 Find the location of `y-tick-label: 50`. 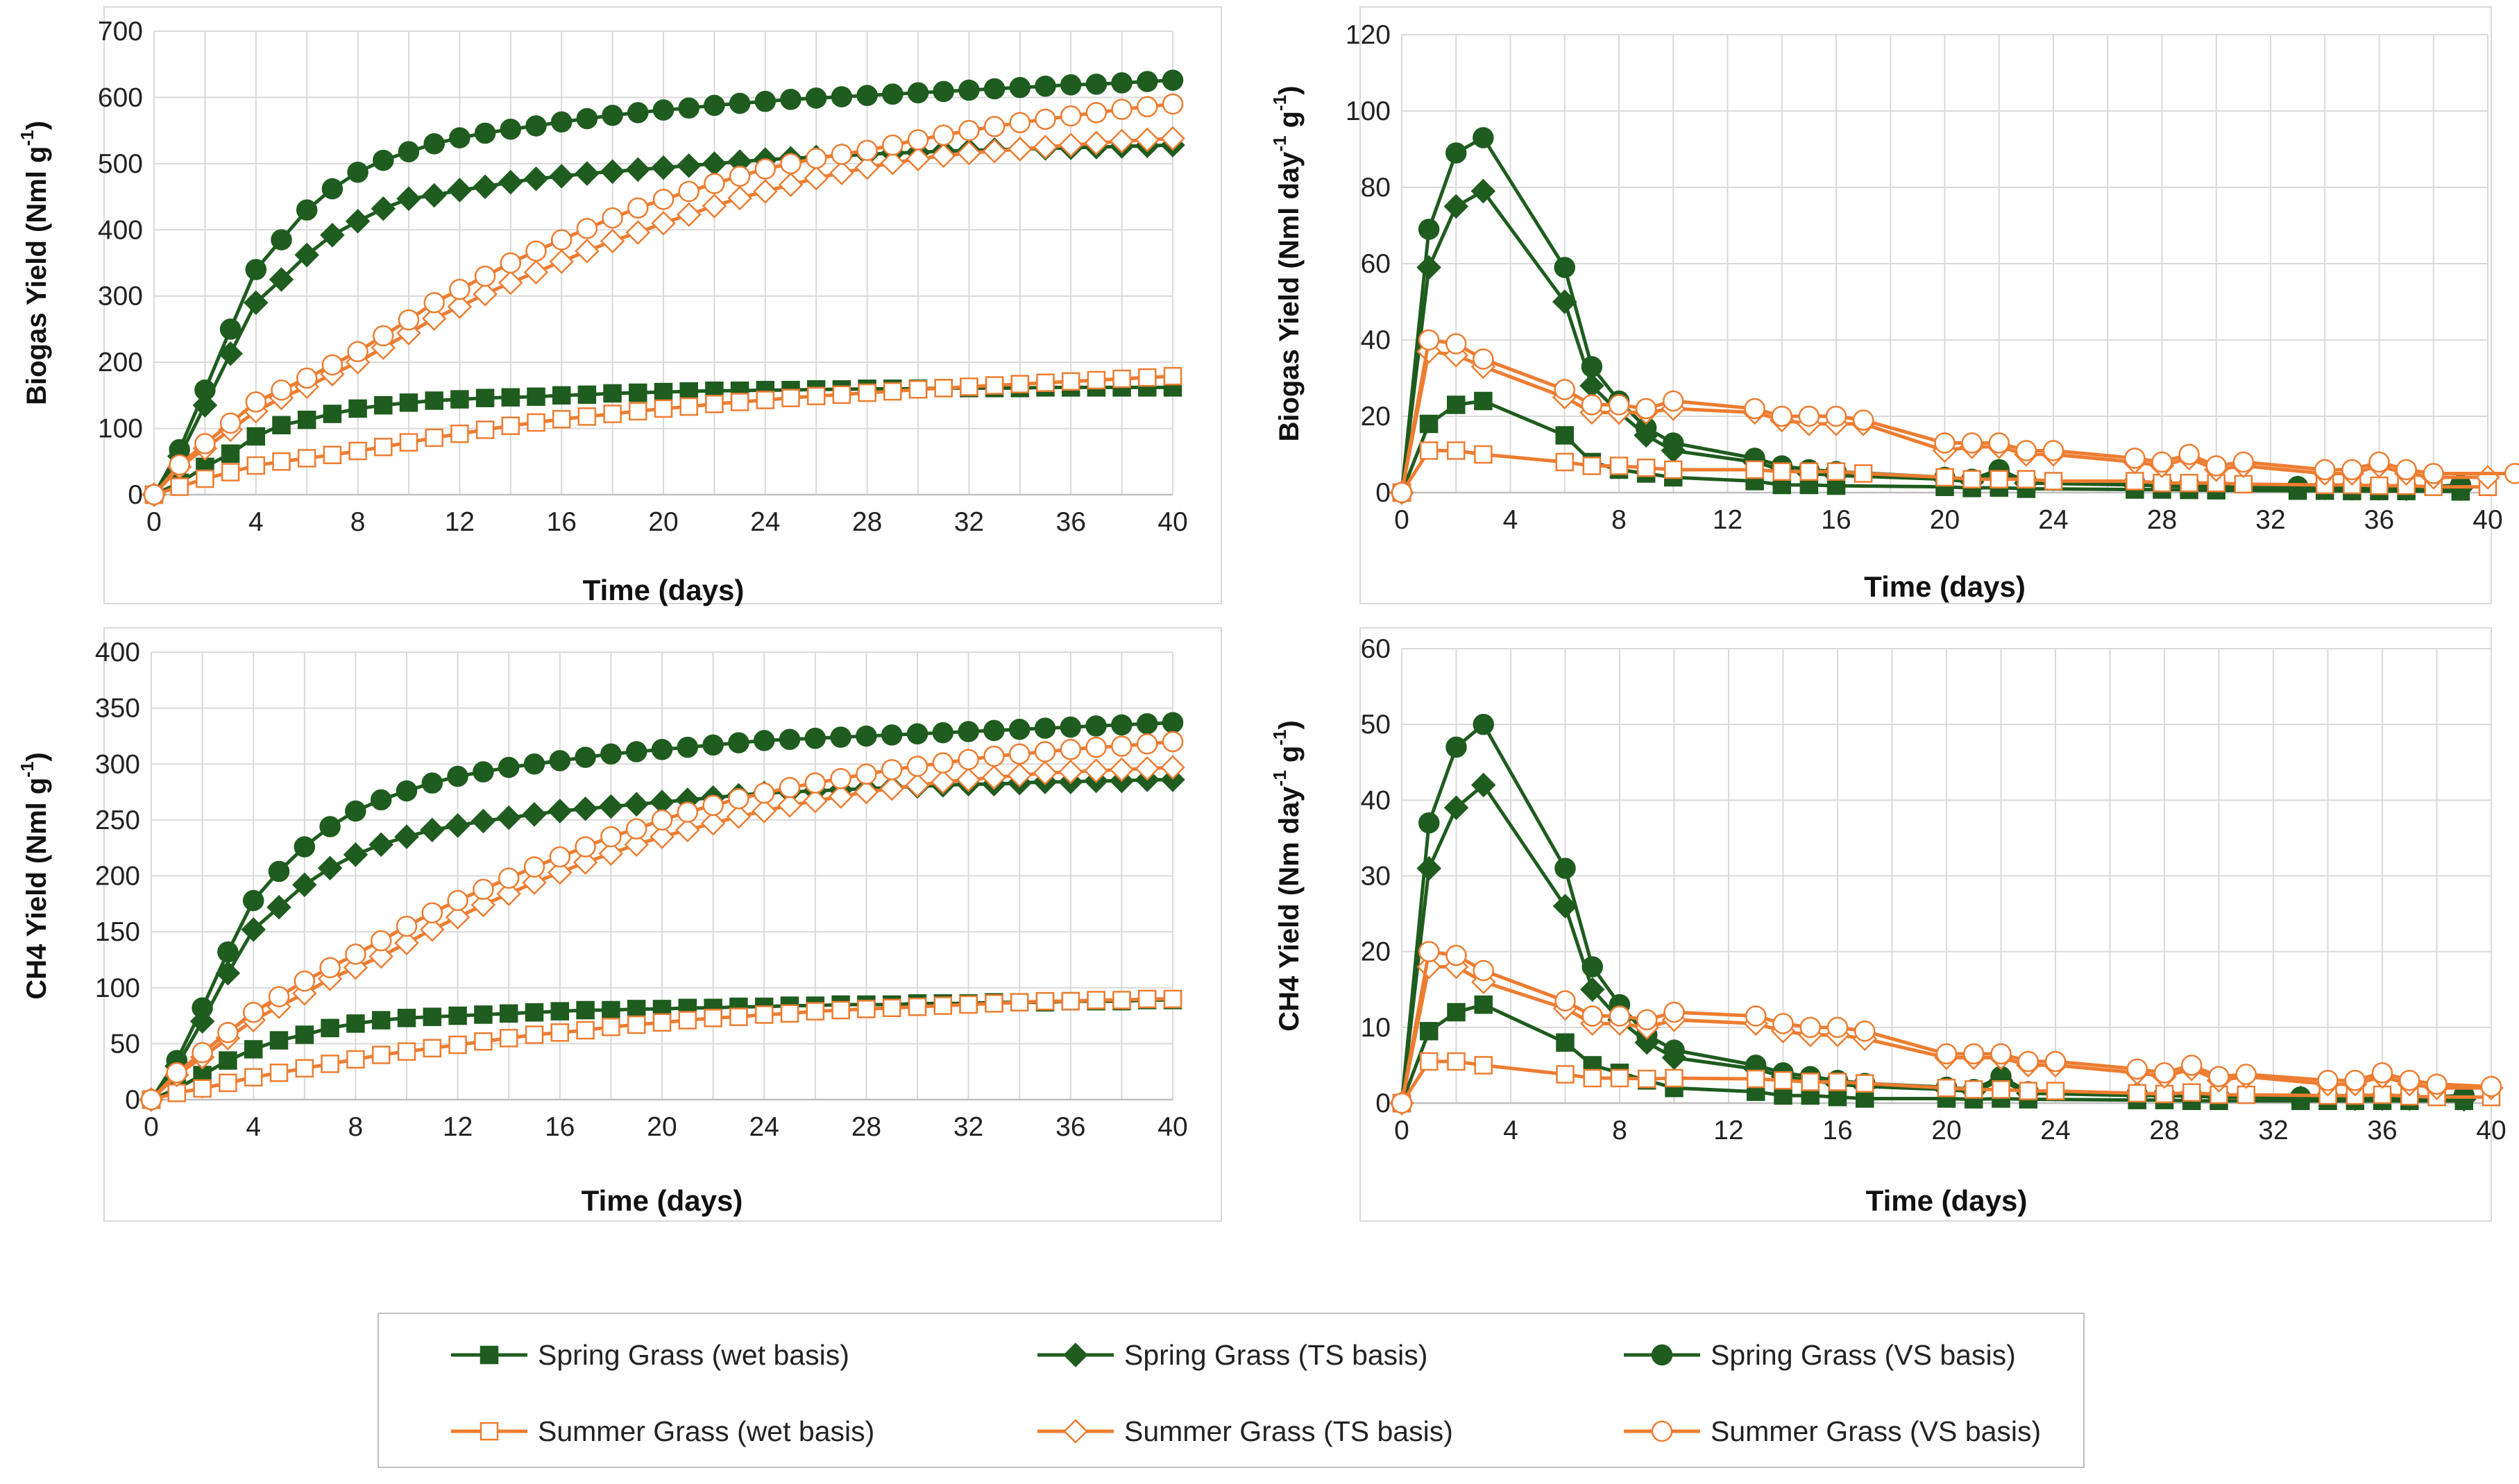

y-tick-label: 50 is located at coordinates (1376, 725).